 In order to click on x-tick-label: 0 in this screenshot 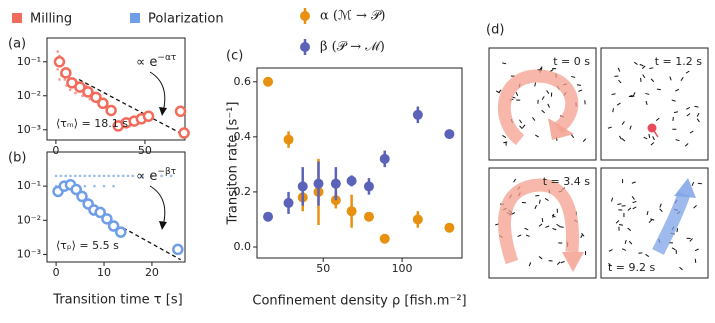, I will do `click(56, 272)`.